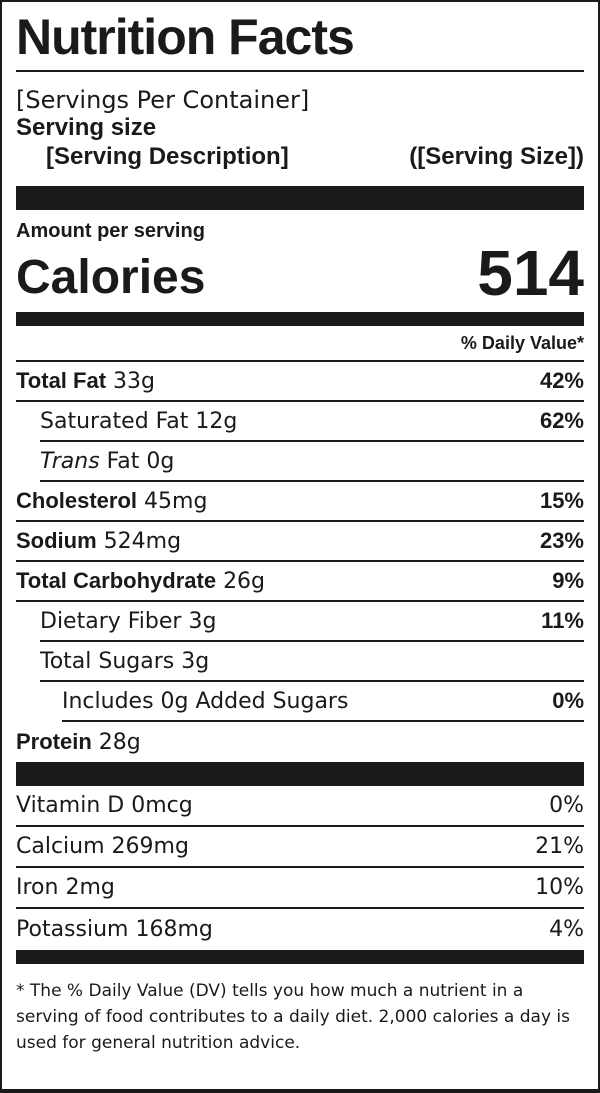  What do you see at coordinates (163, 100) in the screenshot?
I see `servings-per-container: [Servings Per Container]` at bounding box center [163, 100].